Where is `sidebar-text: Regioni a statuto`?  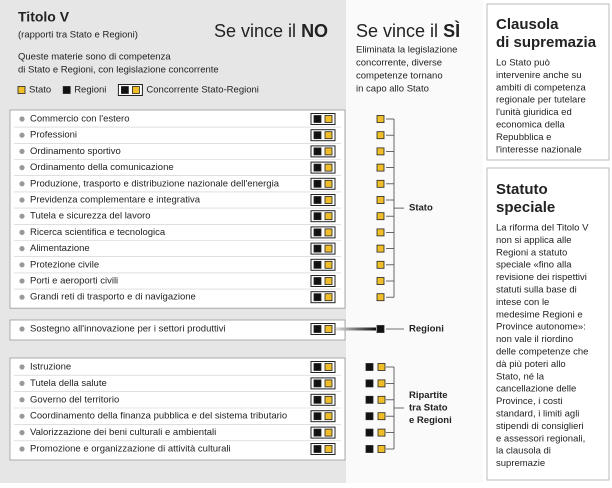 sidebar-text: Regioni a statuto is located at coordinates (531, 252).